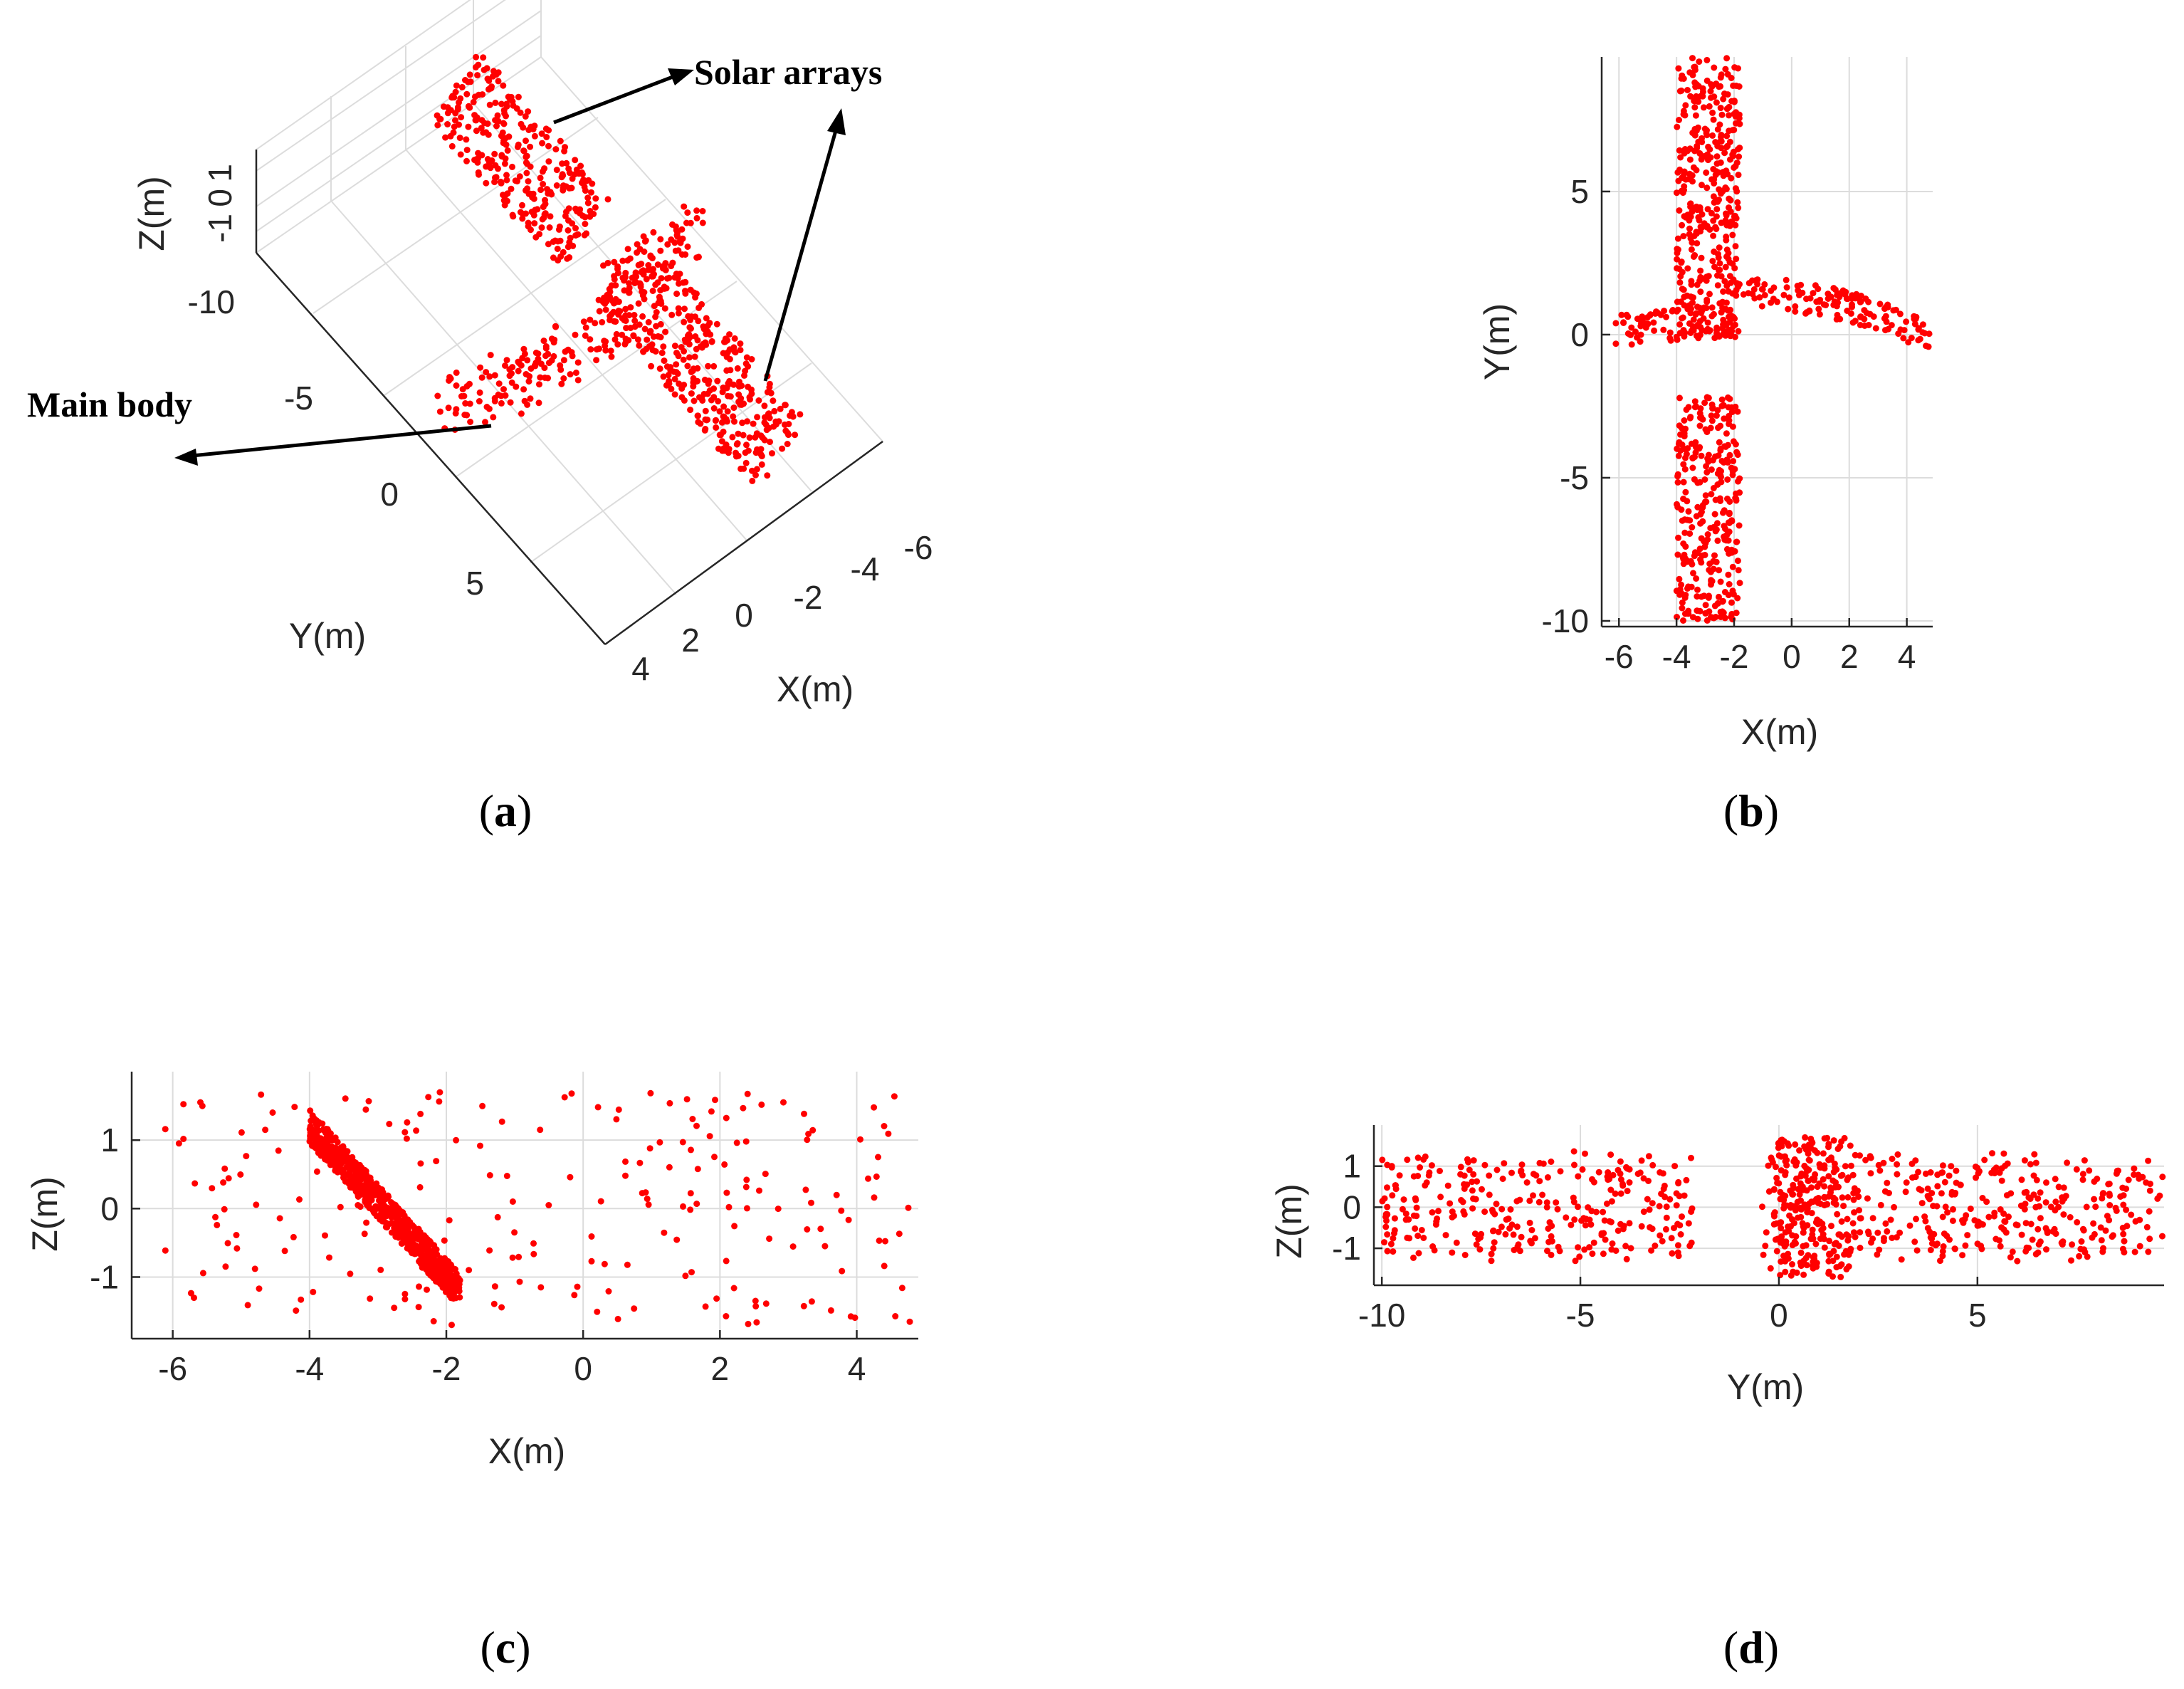 The image size is (2184, 1689). Describe the element at coordinates (505, 810) in the screenshot. I see `caption-a: (a)` at that location.